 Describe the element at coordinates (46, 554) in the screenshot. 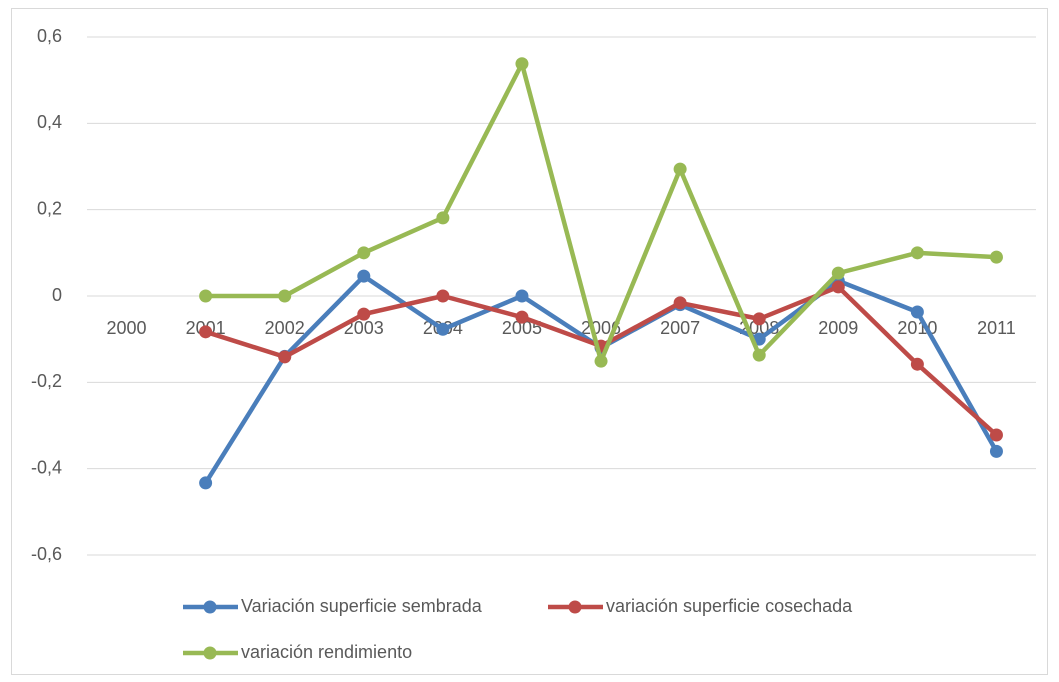

I see `y-tick-label: -0,6` at that location.